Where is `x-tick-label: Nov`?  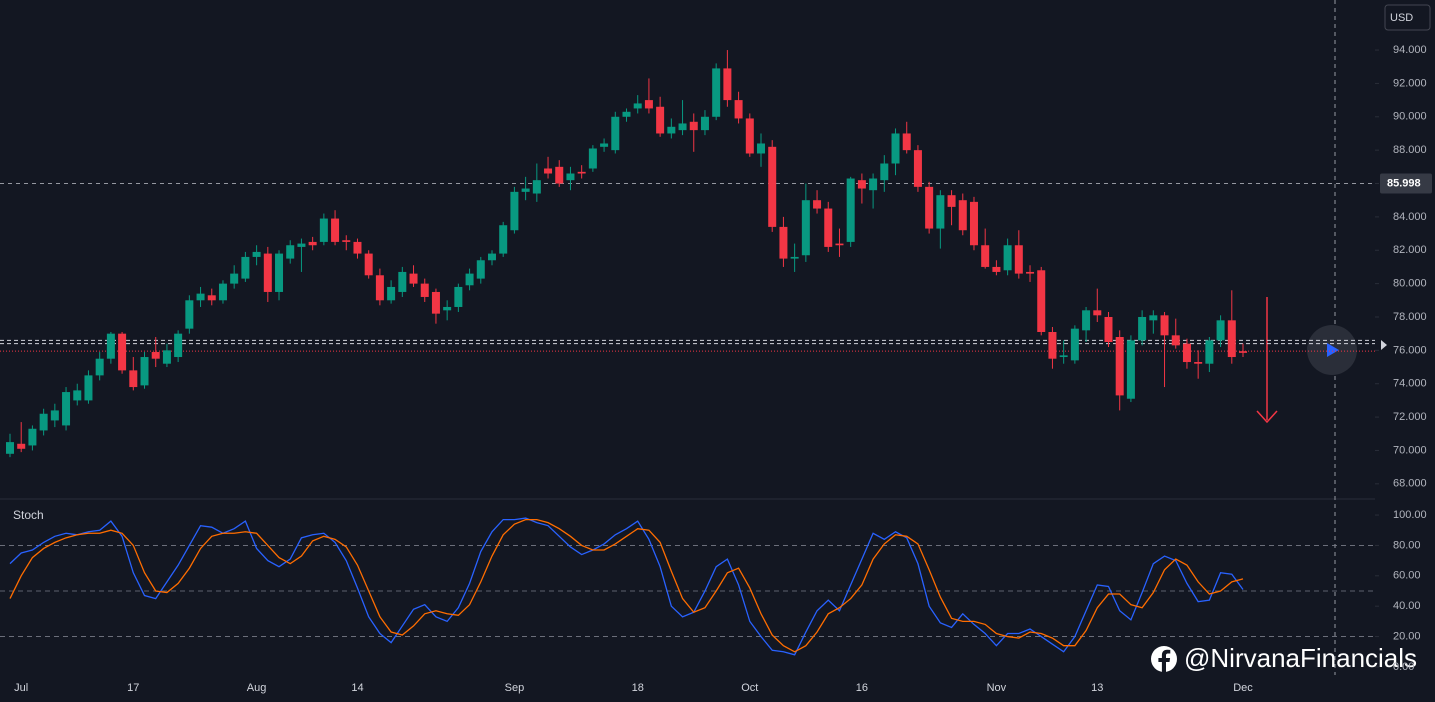
x-tick-label: Nov is located at coordinates (997, 688).